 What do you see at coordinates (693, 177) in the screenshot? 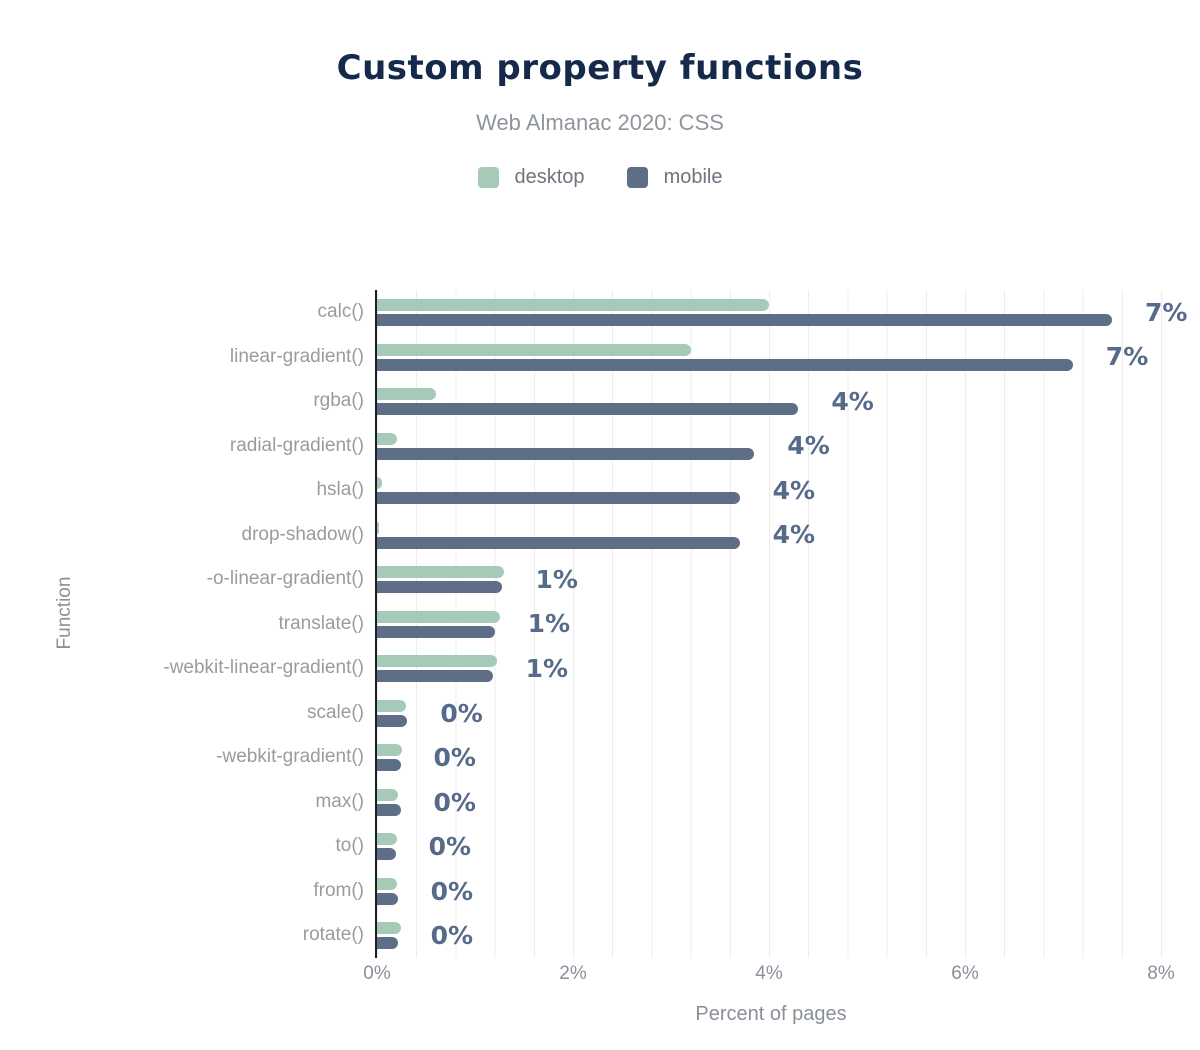
I see `legend-label-mobile: mobile` at bounding box center [693, 177].